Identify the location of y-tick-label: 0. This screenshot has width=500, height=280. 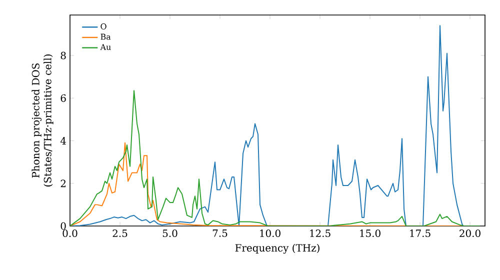
(63, 226).